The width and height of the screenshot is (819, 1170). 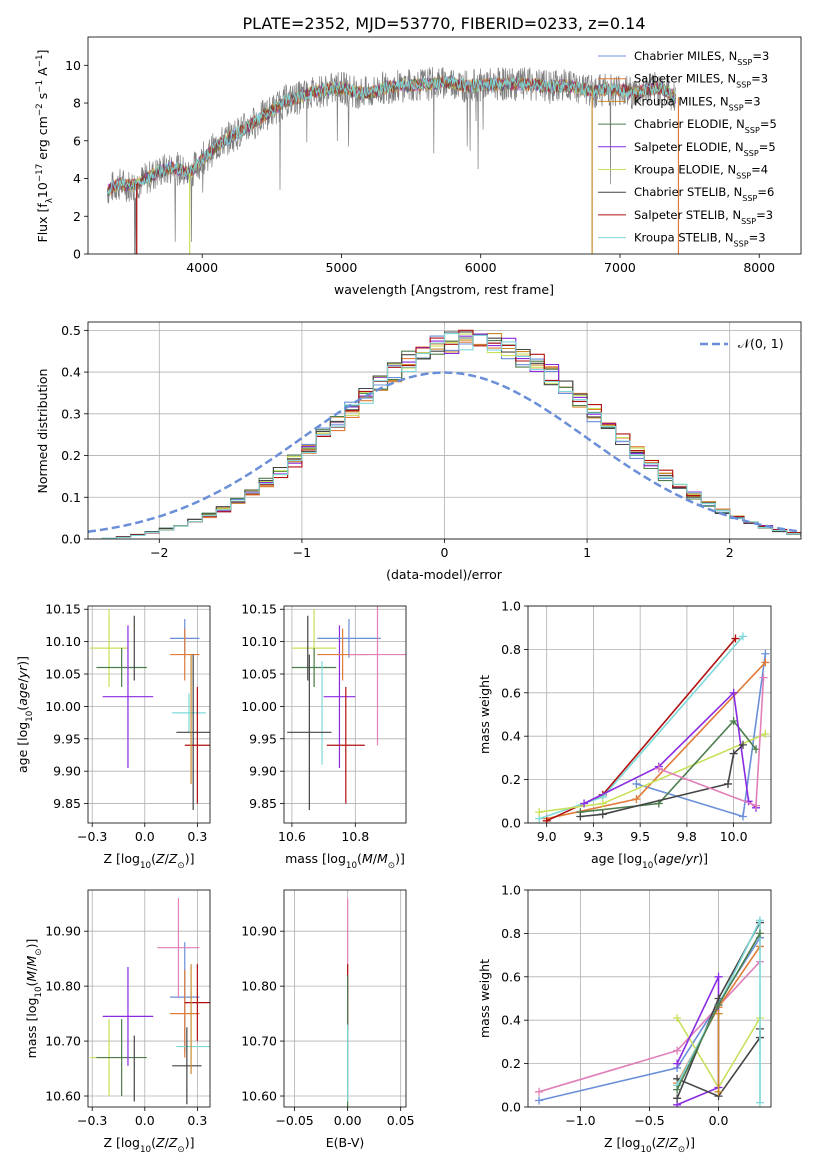 What do you see at coordinates (701, 58) in the screenshot?
I see `legend-entry: Chabrier MILES, NSSP=3` at bounding box center [701, 58].